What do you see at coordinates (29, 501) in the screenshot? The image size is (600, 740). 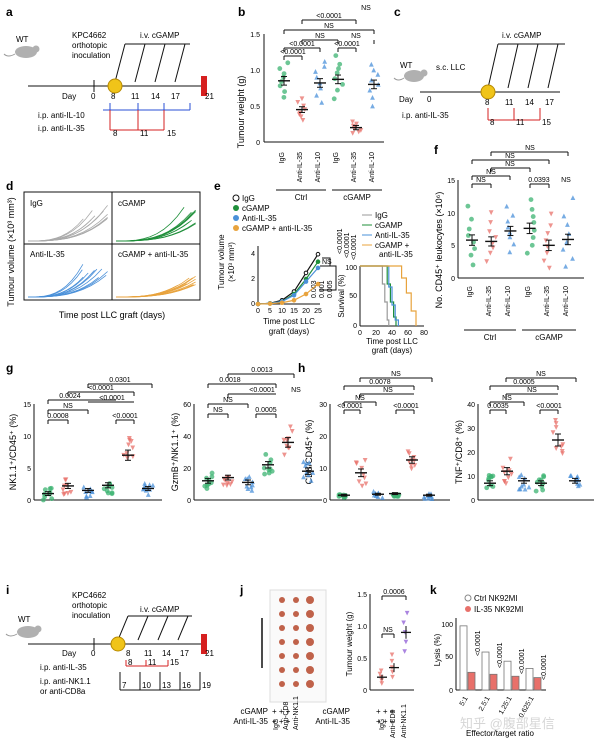 I see `panel-g-left-ytick-0: 0` at bounding box center [29, 501].